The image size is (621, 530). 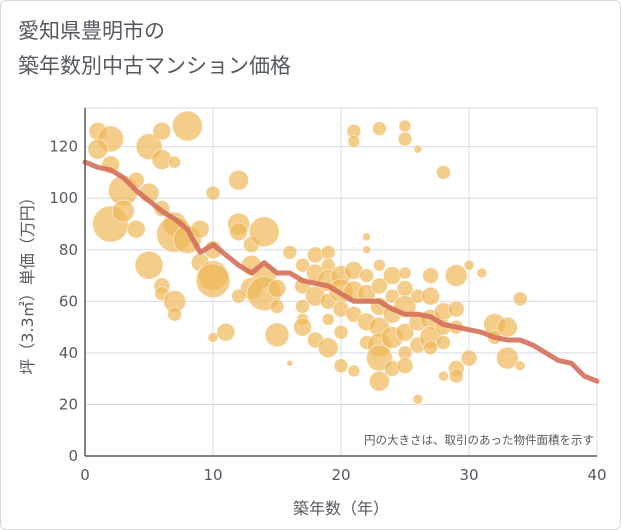 I want to click on y-tick-label: 100, so click(x=63, y=198).